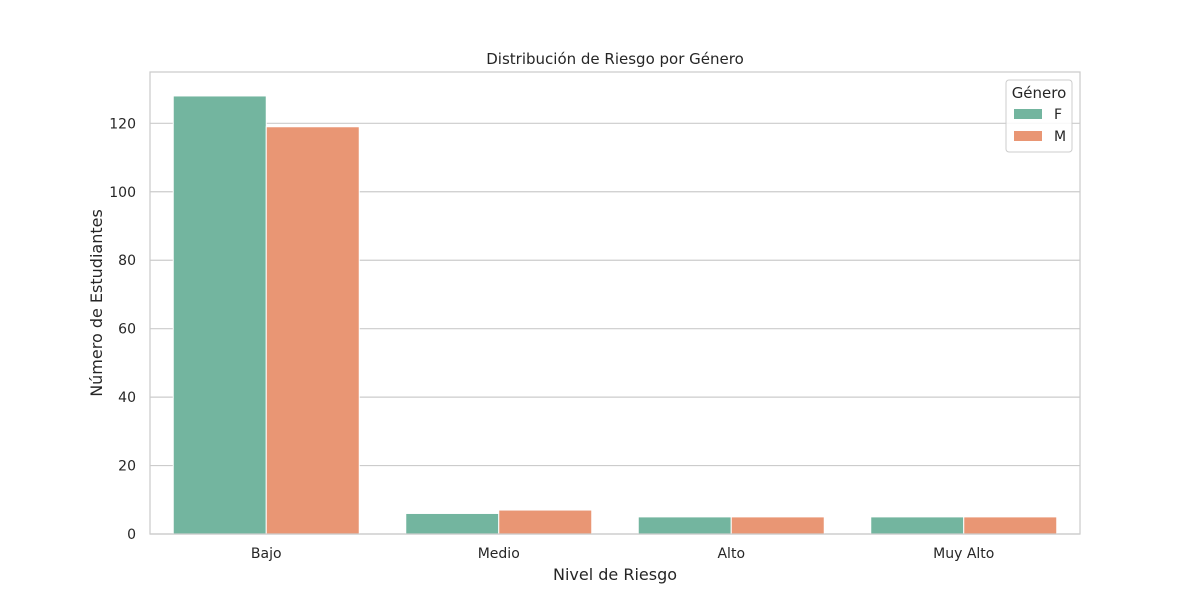 The image size is (1200, 600). Describe the element at coordinates (963, 554) in the screenshot. I see `x-tick-label: Muy Alto` at that location.